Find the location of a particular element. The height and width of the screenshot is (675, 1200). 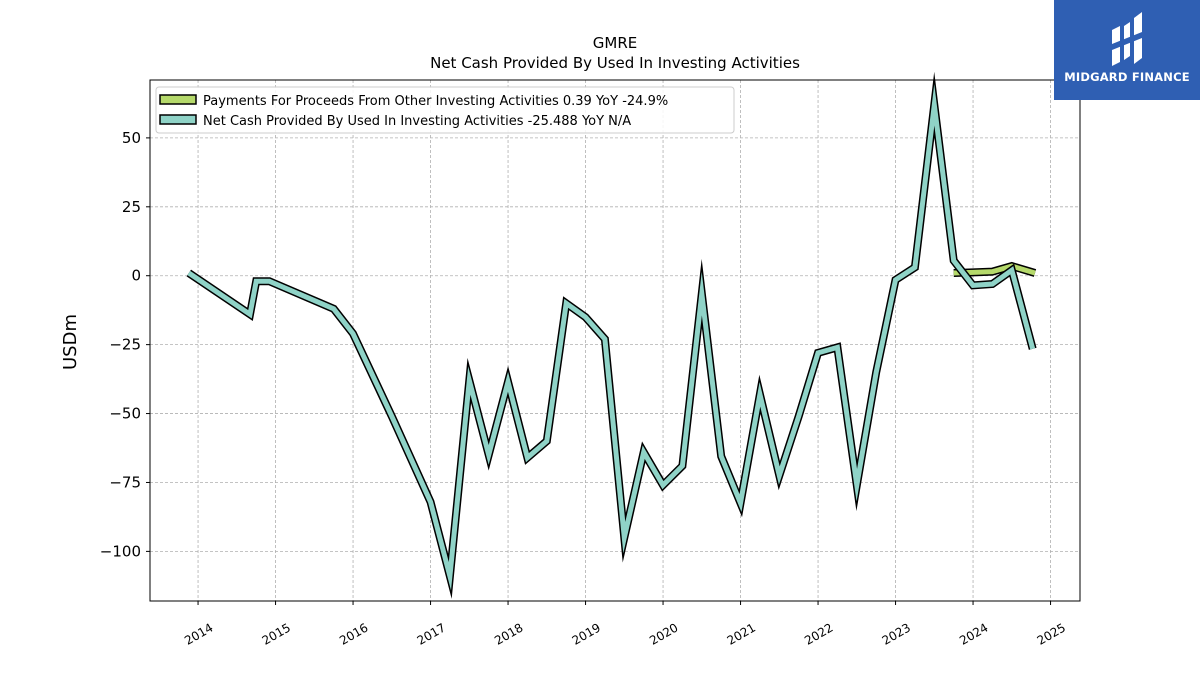

x-tick-label: 2014 is located at coordinates (198, 633).